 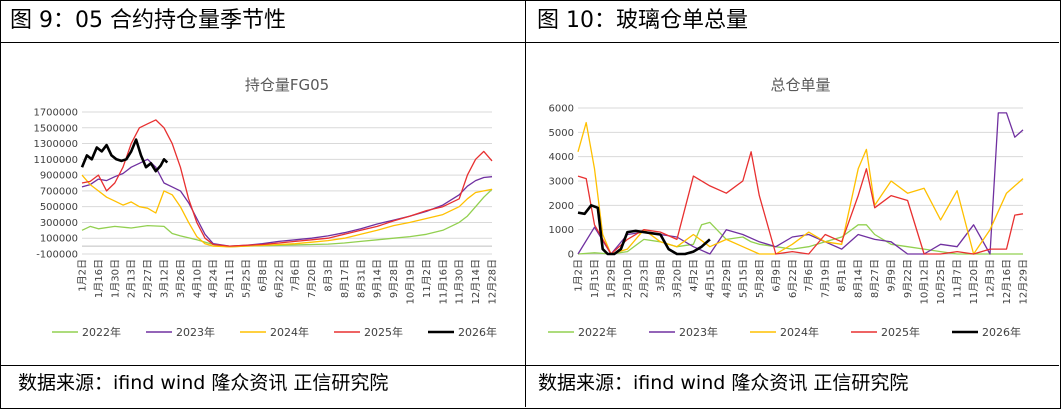 What do you see at coordinates (165, 278) in the screenshot?
I see `x-tick-label: 3月12日` at bounding box center [165, 278].